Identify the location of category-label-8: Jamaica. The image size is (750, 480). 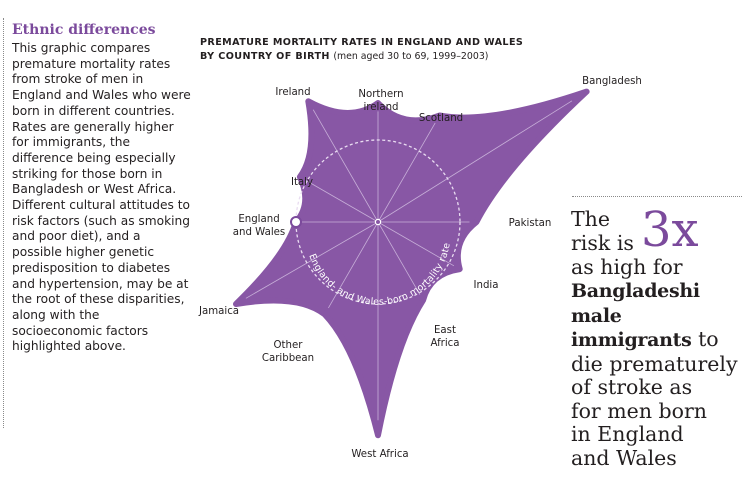
(218, 311).